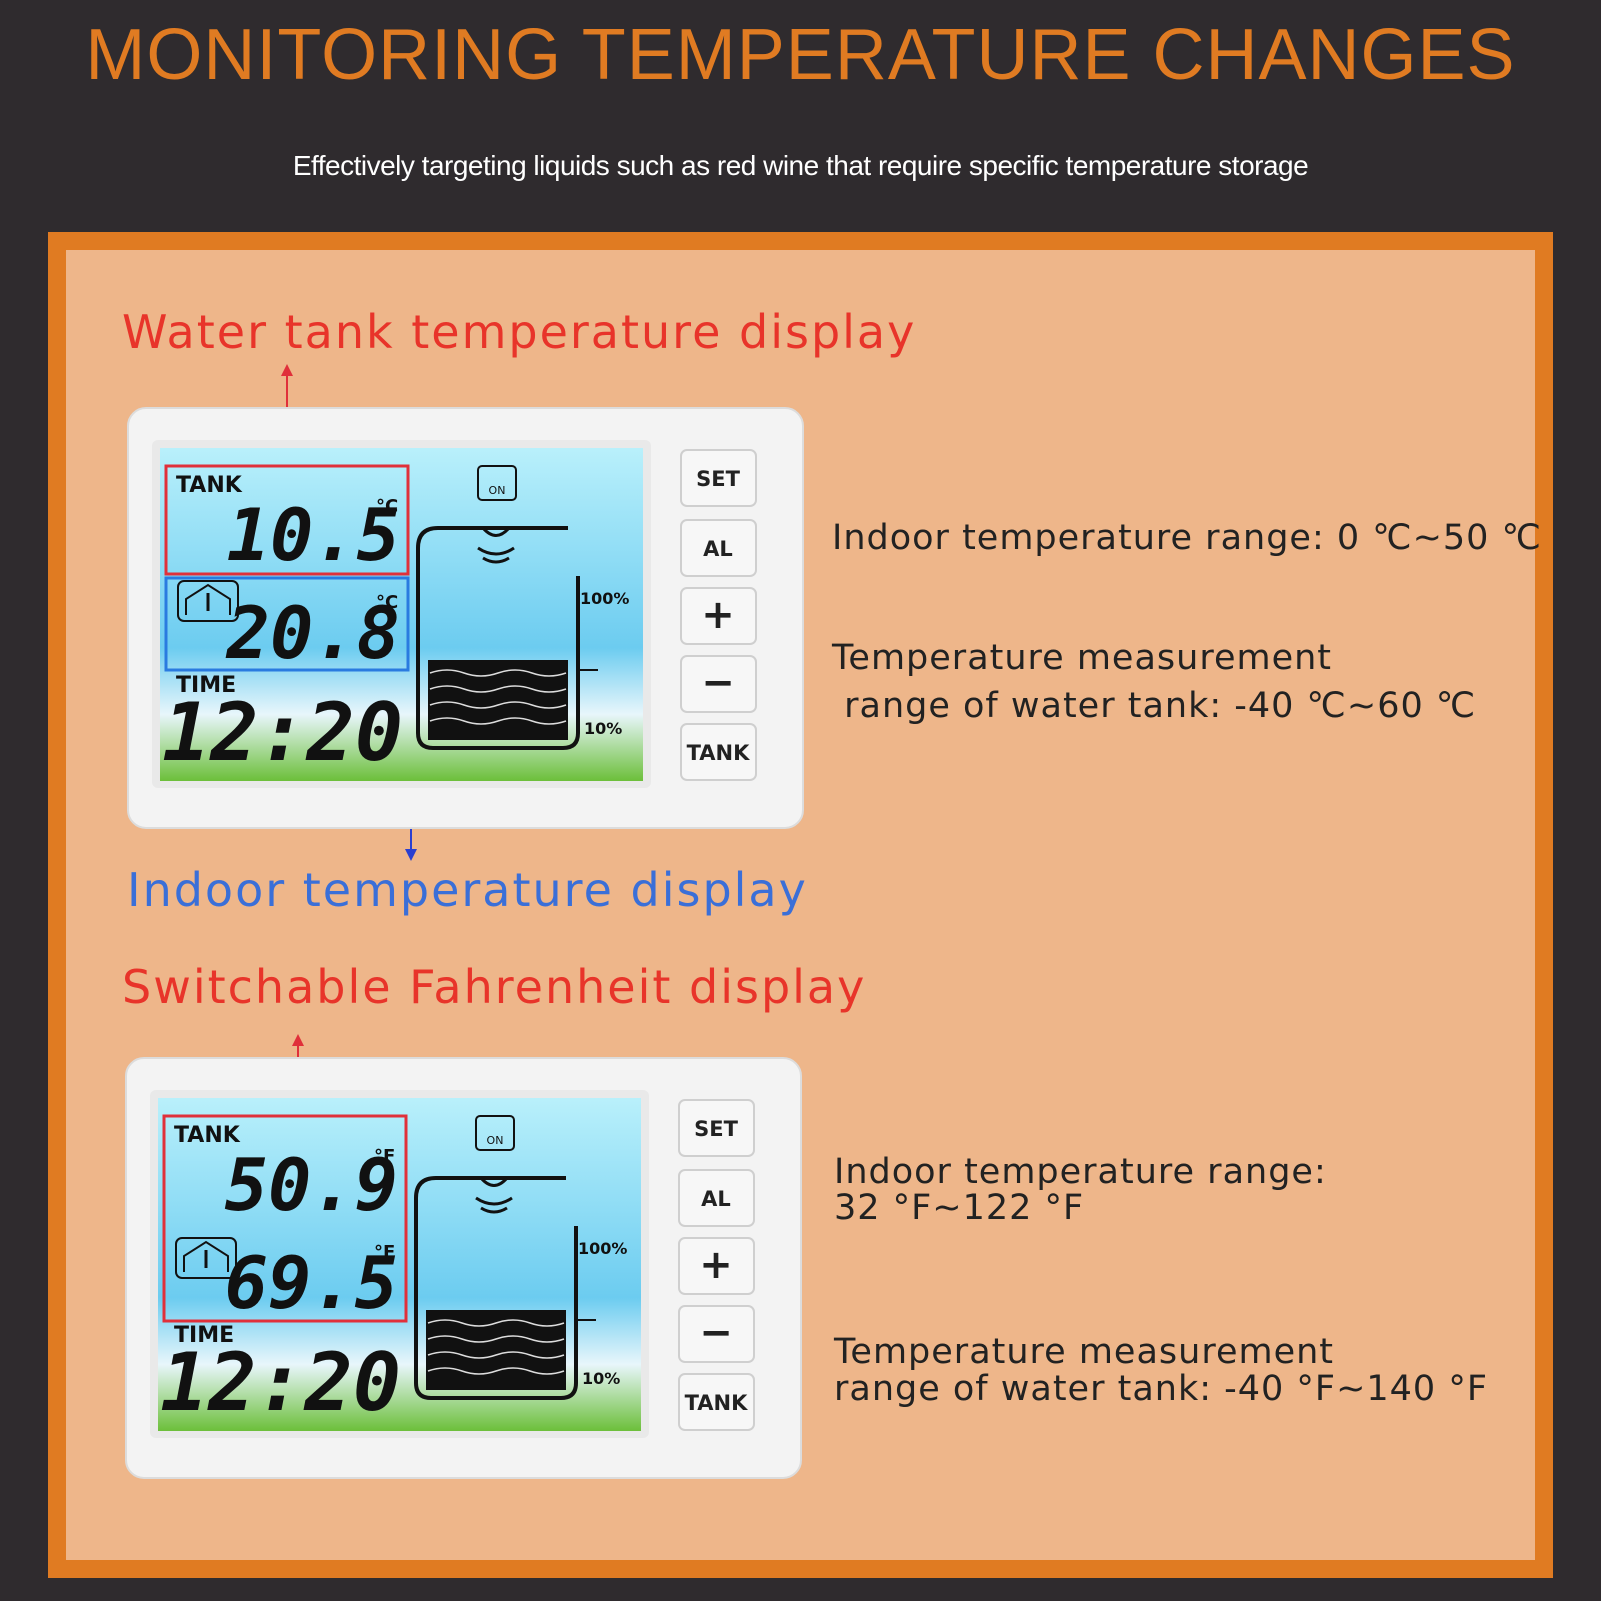 This screenshot has width=1601, height=1601. I want to click on note: Indoor temperature range: 0 ℃~50 ℃, so click(1187, 538).